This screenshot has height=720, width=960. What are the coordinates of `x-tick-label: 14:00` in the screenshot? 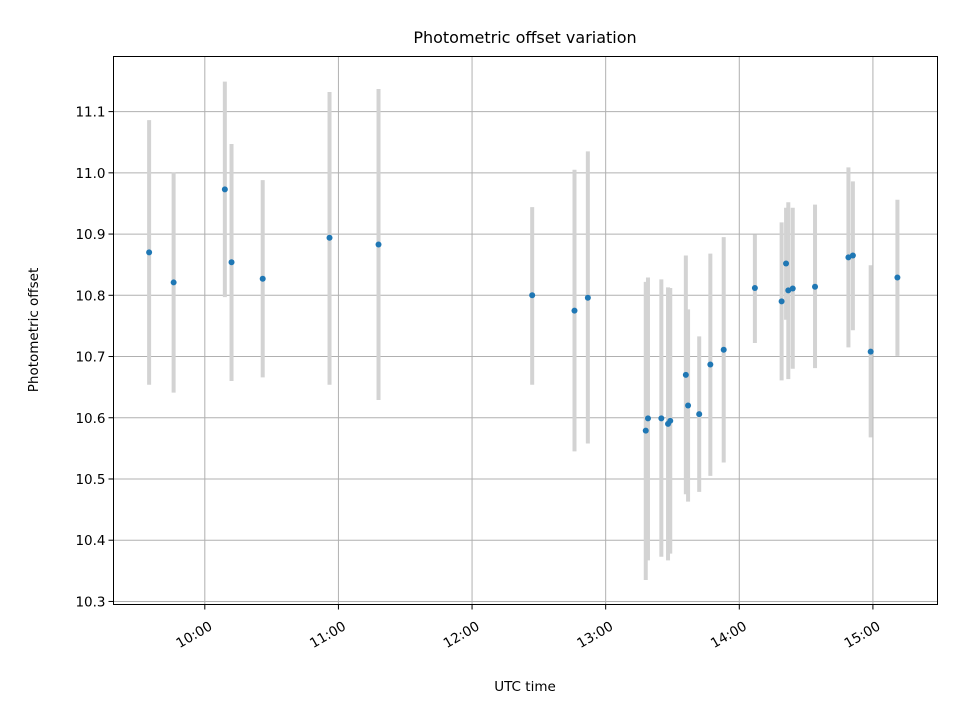 It's located at (729, 634).